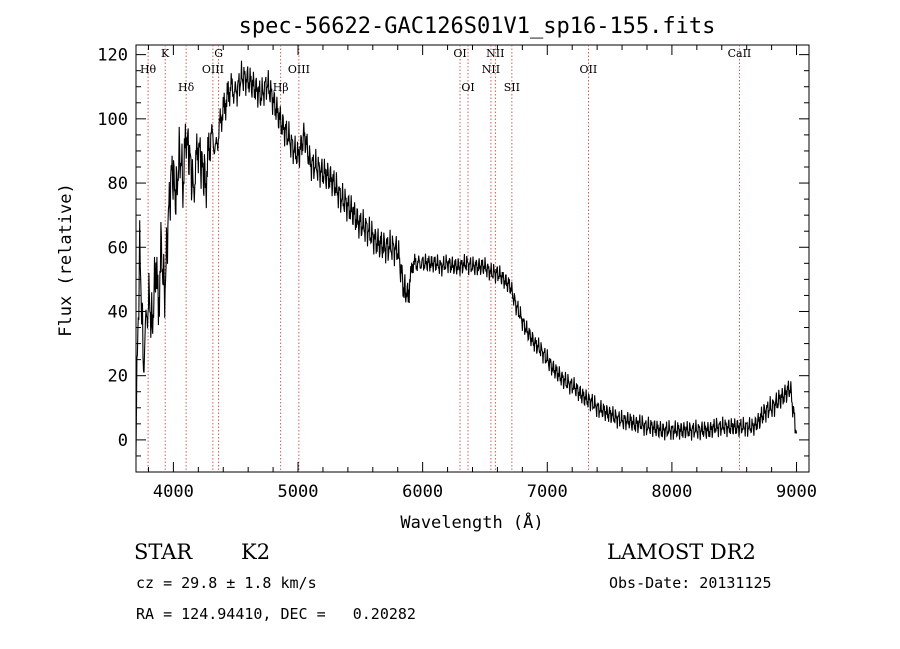 This screenshot has height=649, width=900. I want to click on spectral-line-label: Hβ, so click(281, 87).